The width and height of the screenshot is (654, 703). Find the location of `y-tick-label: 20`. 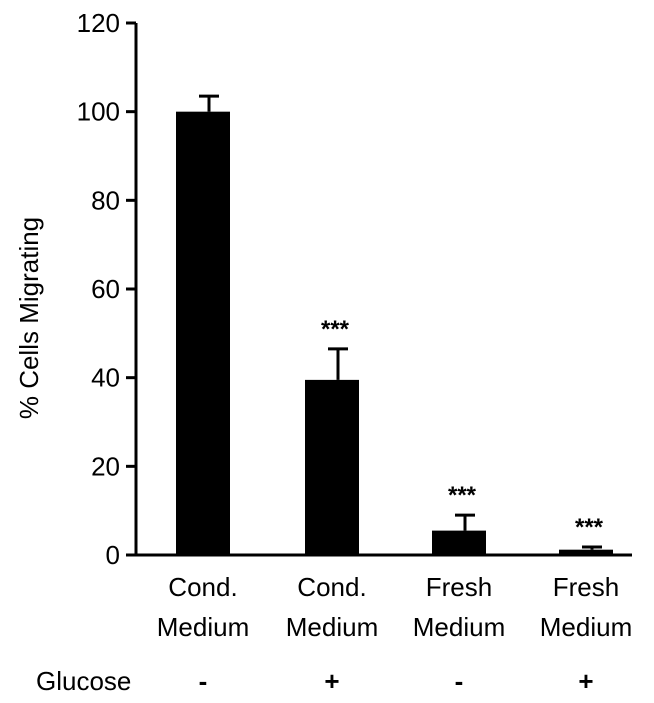

y-tick-label: 20 is located at coordinates (105, 466).